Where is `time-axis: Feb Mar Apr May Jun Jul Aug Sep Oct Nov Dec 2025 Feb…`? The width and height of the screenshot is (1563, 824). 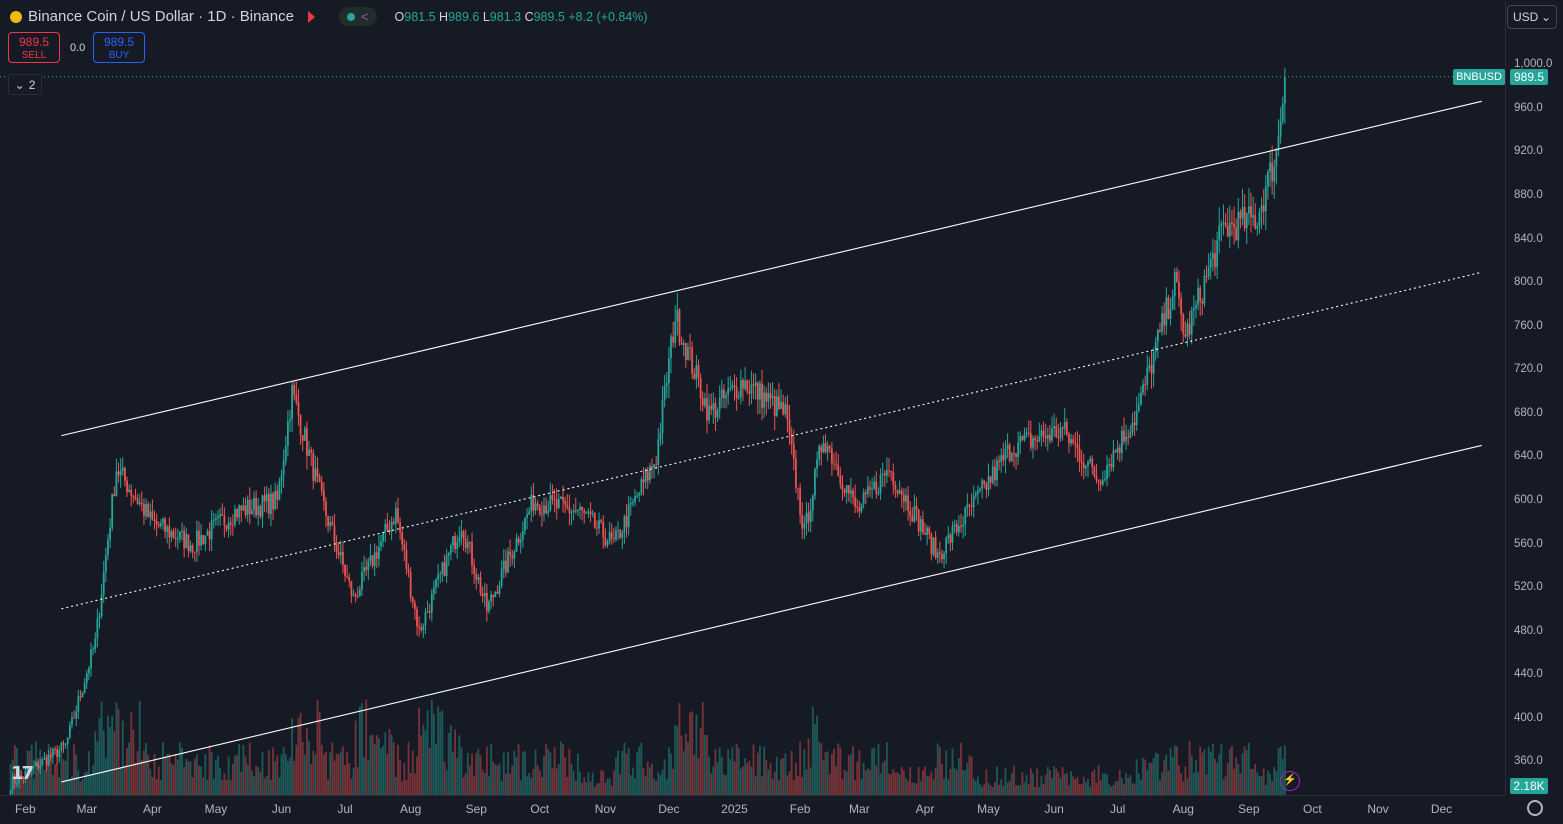 time-axis: Feb Mar Apr May Jun Jul Aug Sep Oct Nov Dec 2025 Feb… is located at coordinates (752, 809).